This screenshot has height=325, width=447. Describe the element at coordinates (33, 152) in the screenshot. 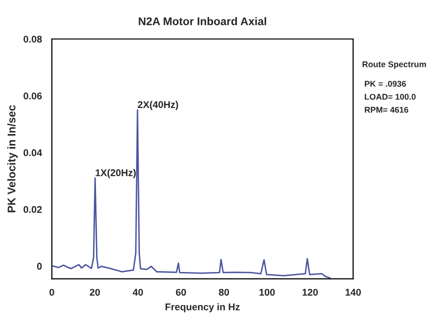

I see `y-tick-label: 0.04` at that location.